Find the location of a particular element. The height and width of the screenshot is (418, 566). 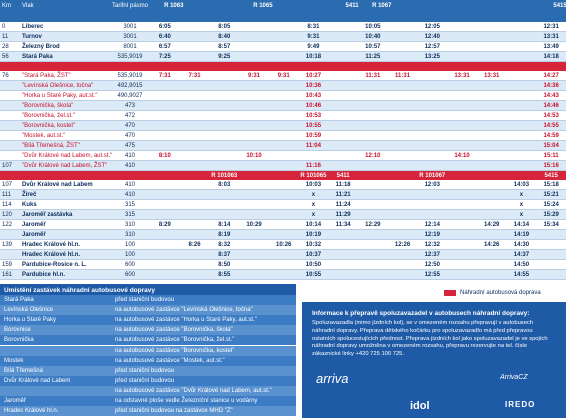

station-cell: Kuks is located at coordinates (29, 205).